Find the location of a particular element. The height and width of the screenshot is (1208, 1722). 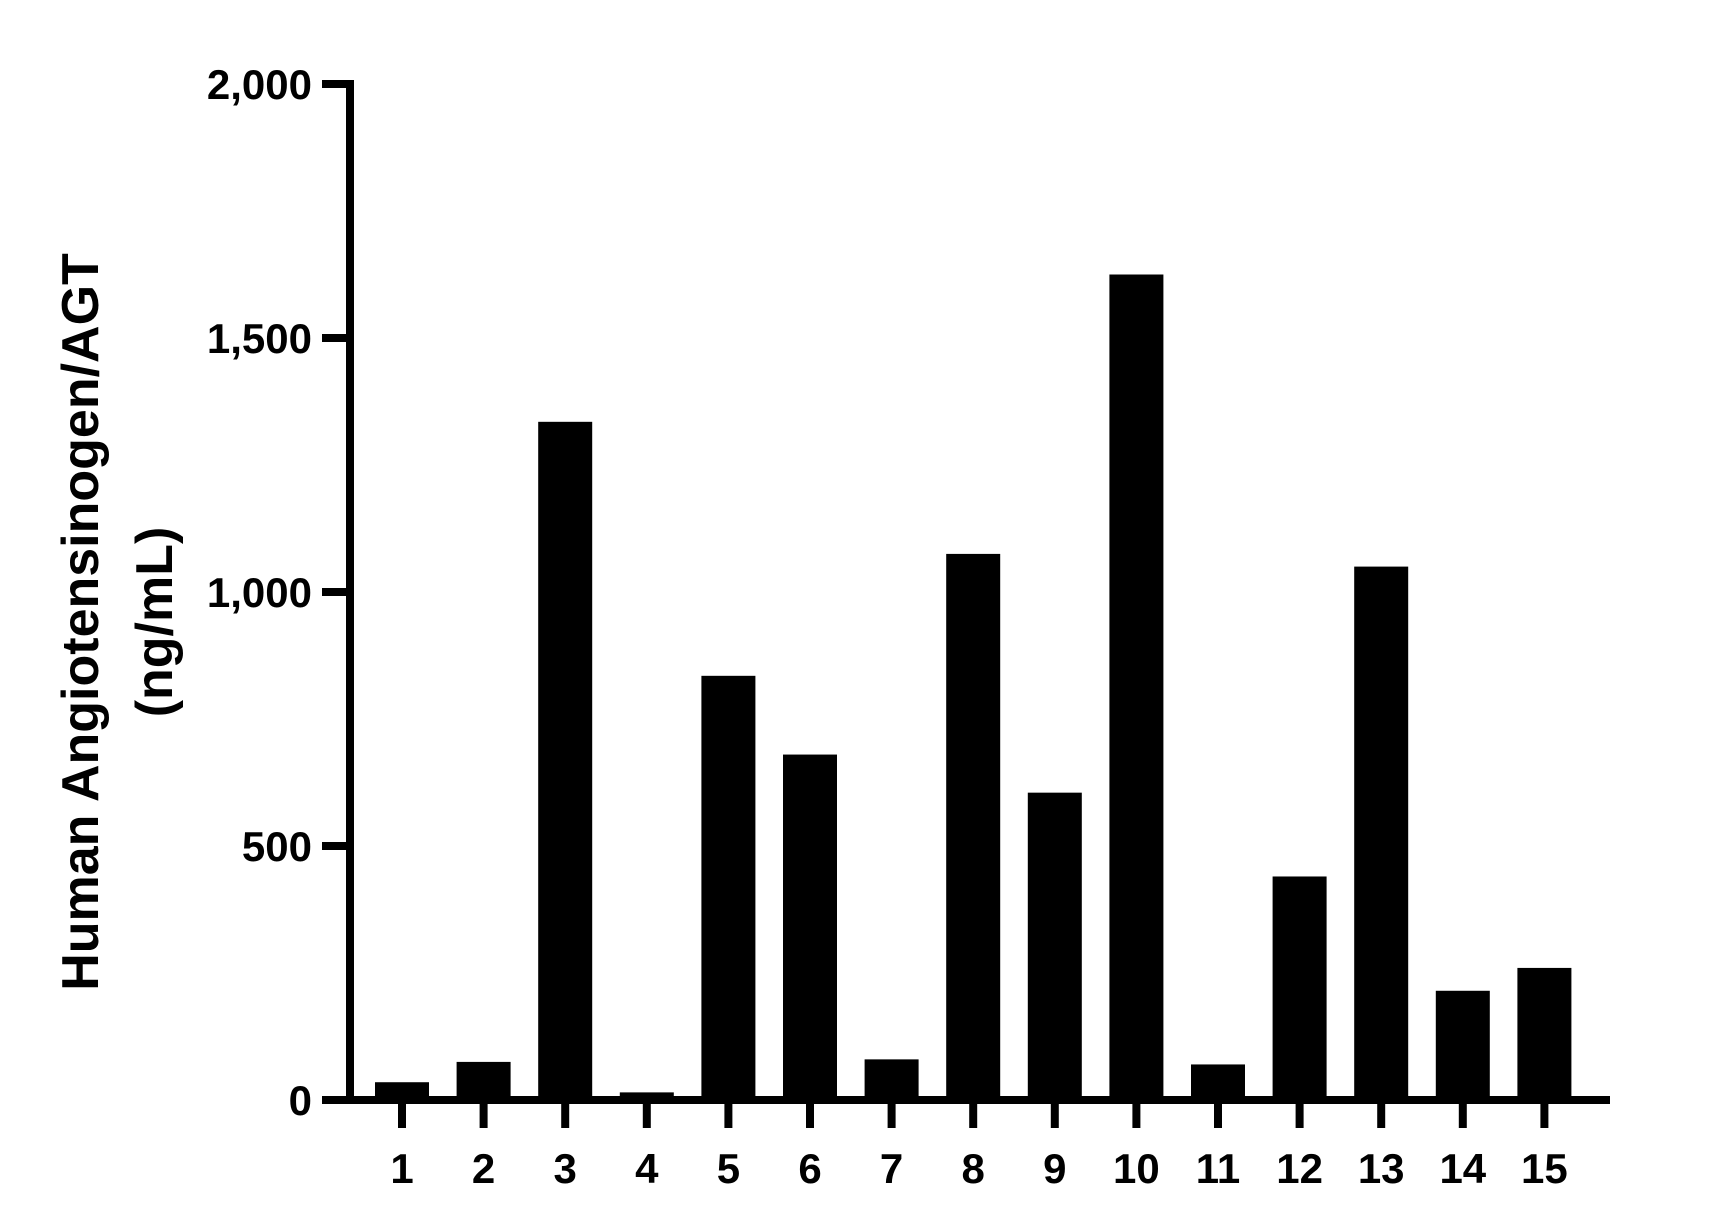

x-axis-ticks: 1 2 3 4 5 6 7 8 9 10 11 12 13 14 15 is located at coordinates (979, 1146).